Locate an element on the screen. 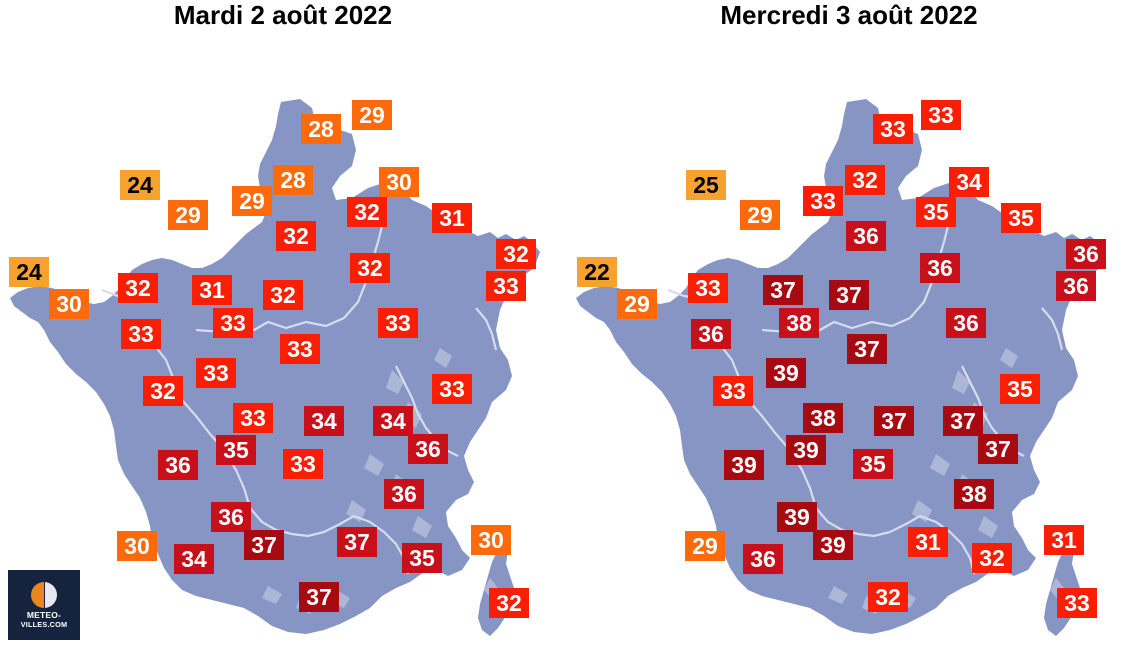 Image resolution: width=1132 pixels, height=646 pixels. meteo-villes-logo: METEO- VILLES.COM is located at coordinates (44, 605).